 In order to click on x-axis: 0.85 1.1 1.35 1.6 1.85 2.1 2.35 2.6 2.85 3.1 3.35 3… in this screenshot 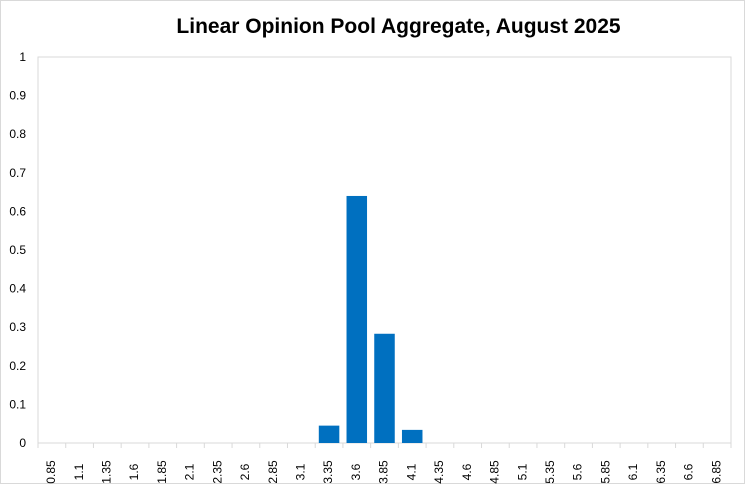, I will do `click(384, 463)`.